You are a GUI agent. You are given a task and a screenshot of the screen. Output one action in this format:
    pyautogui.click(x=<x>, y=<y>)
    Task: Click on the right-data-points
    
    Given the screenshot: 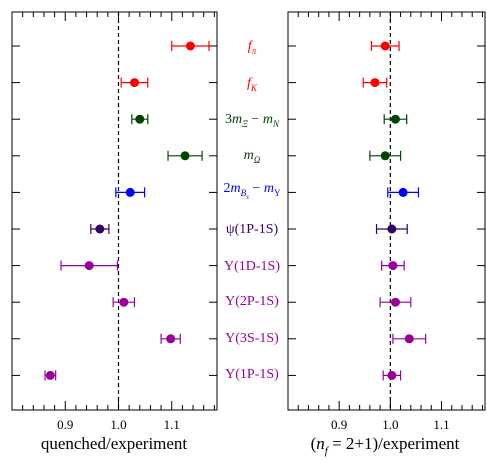 What is the action you would take?
    pyautogui.click(x=394, y=211)
    